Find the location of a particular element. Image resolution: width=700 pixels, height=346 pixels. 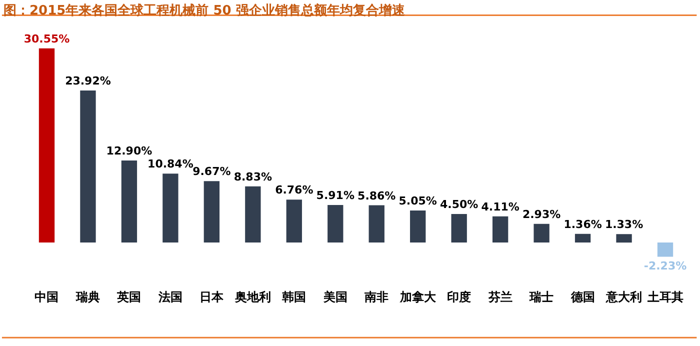

x-tick-label: 南非 is located at coordinates (376, 297).